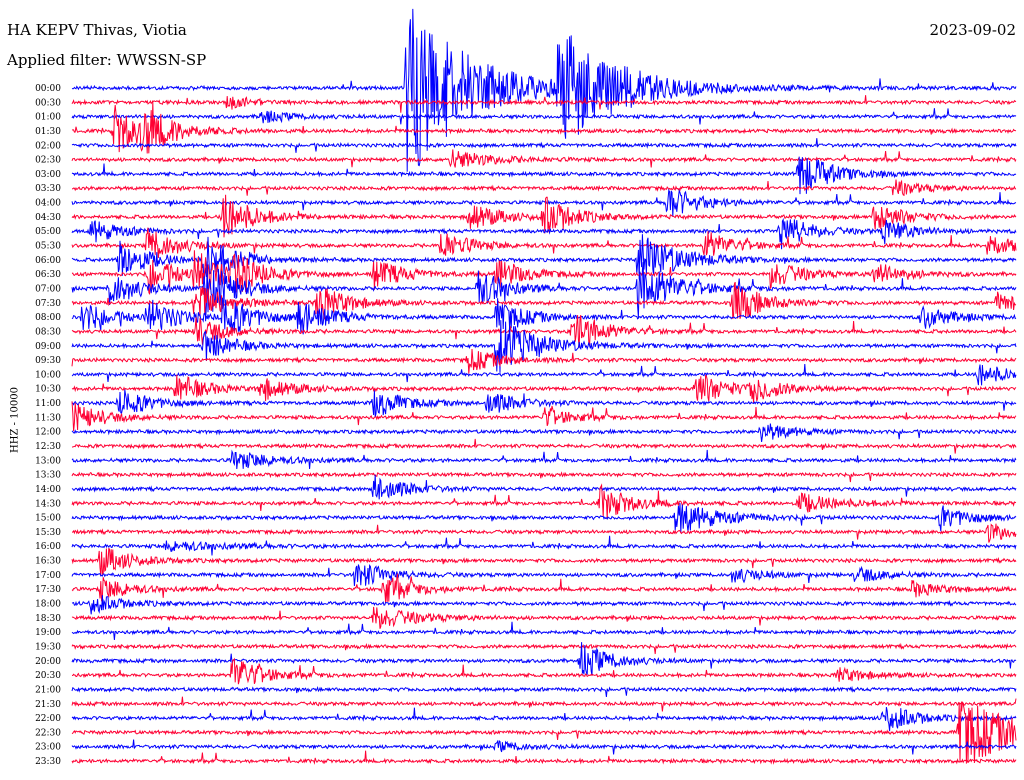  What do you see at coordinates (48, 647) in the screenshot?
I see `time-label: 19:30` at bounding box center [48, 647].